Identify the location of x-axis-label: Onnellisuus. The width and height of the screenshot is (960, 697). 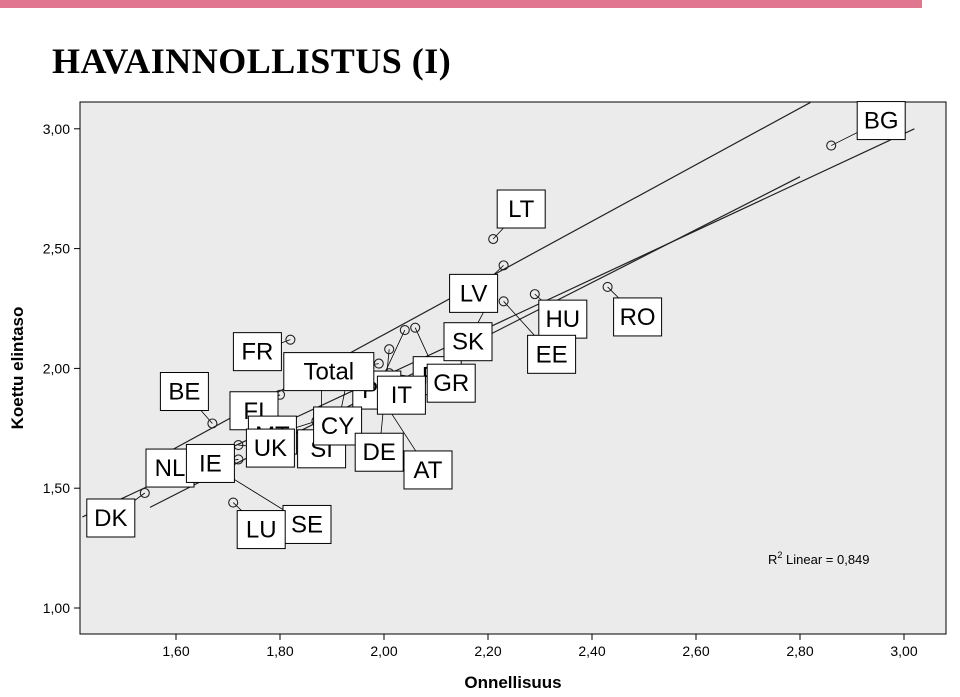
(512, 682).